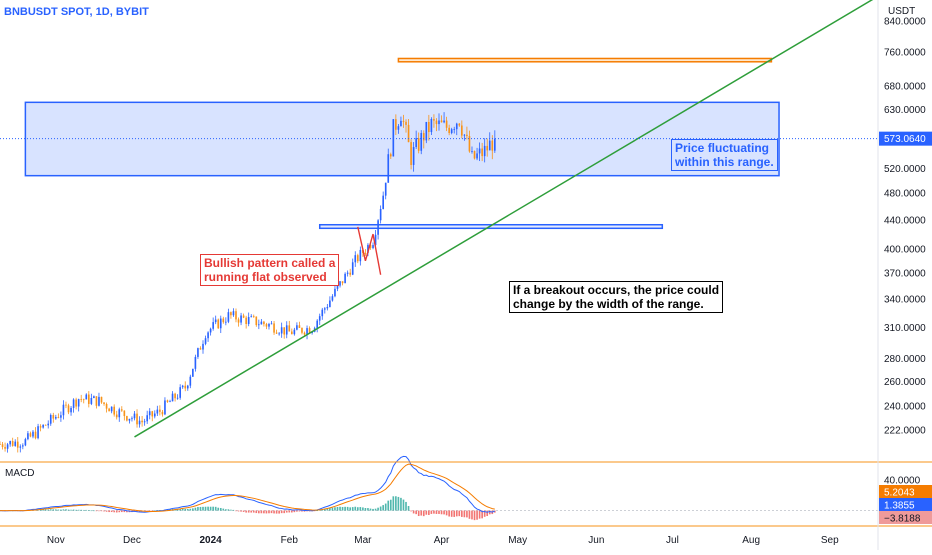 Image resolution: width=932 pixels, height=555 pixels. What do you see at coordinates (724, 155) in the screenshot?
I see `range-annotation: Price fluctuating within this range.` at bounding box center [724, 155].